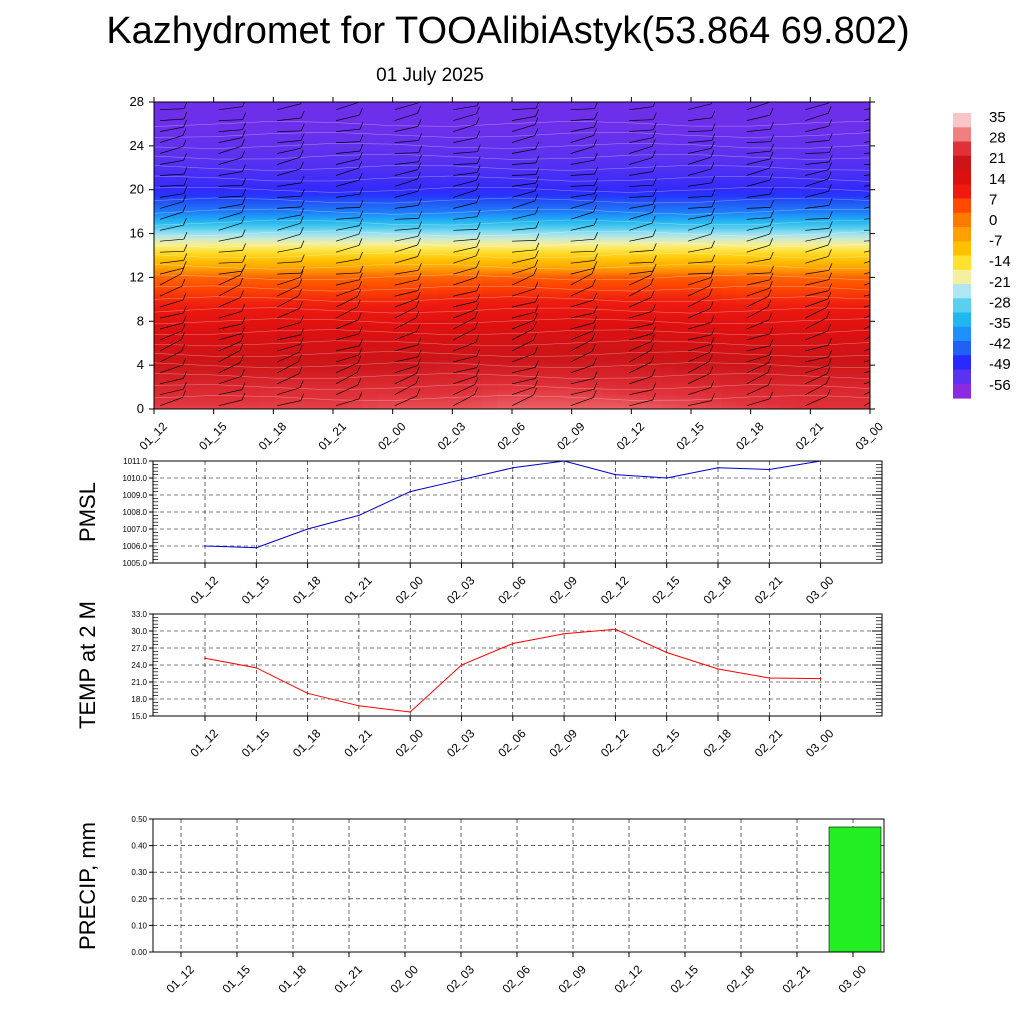  Describe the element at coordinates (348, 979) in the screenshot. I see `x-tick-label: 01_21` at that location.